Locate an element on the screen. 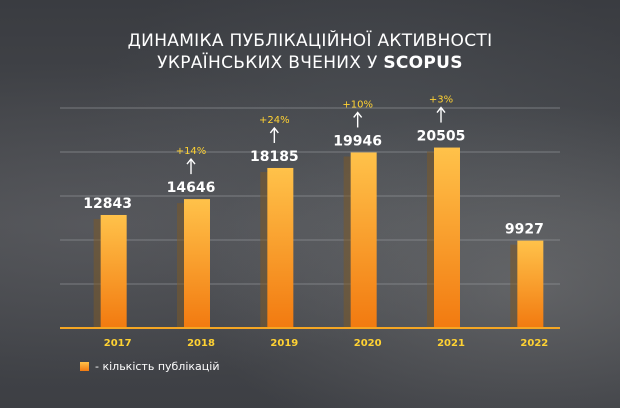 This screenshot has height=408, width=620. growth-label: +24% is located at coordinates (274, 120).